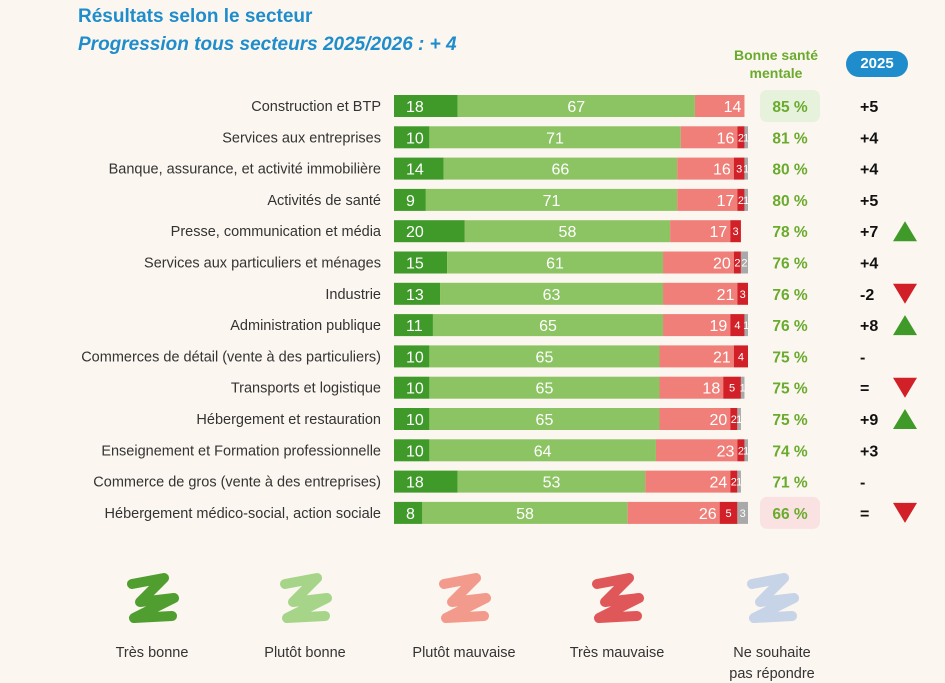  I want to click on bar-value-label: 66, so click(560, 170).